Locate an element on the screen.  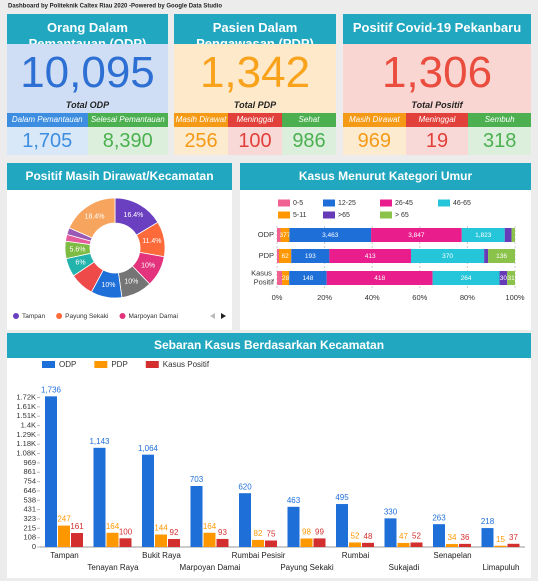
legend-label: 46-65 is located at coordinates (462, 203).